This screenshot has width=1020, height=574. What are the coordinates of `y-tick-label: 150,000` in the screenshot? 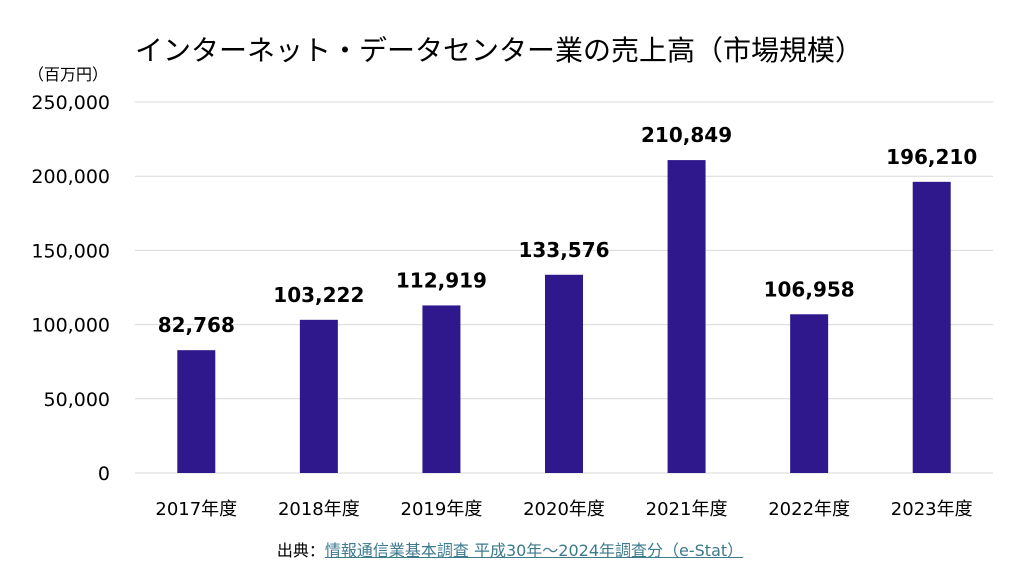 It's located at (70, 251).